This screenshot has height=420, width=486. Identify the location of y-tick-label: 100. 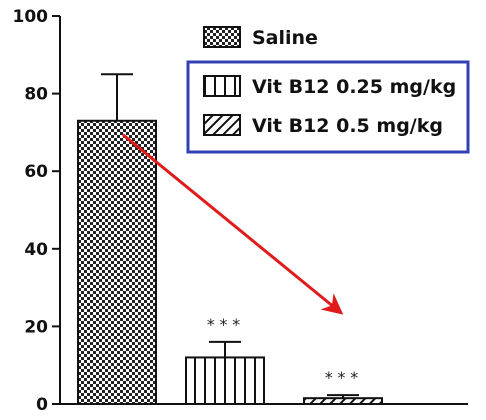
(31, 17).